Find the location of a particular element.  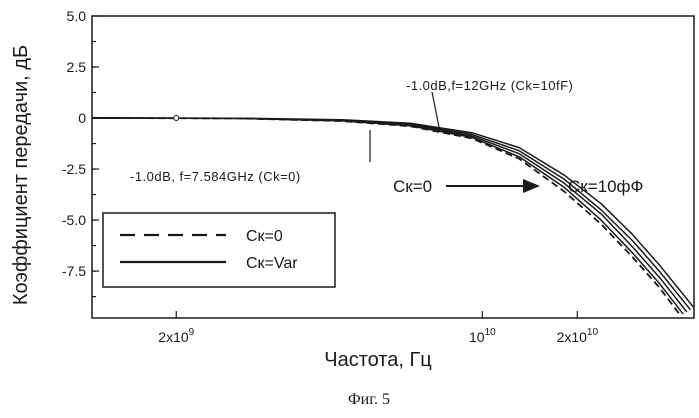

legend-label-dashed: Cк=0 is located at coordinates (264, 236).